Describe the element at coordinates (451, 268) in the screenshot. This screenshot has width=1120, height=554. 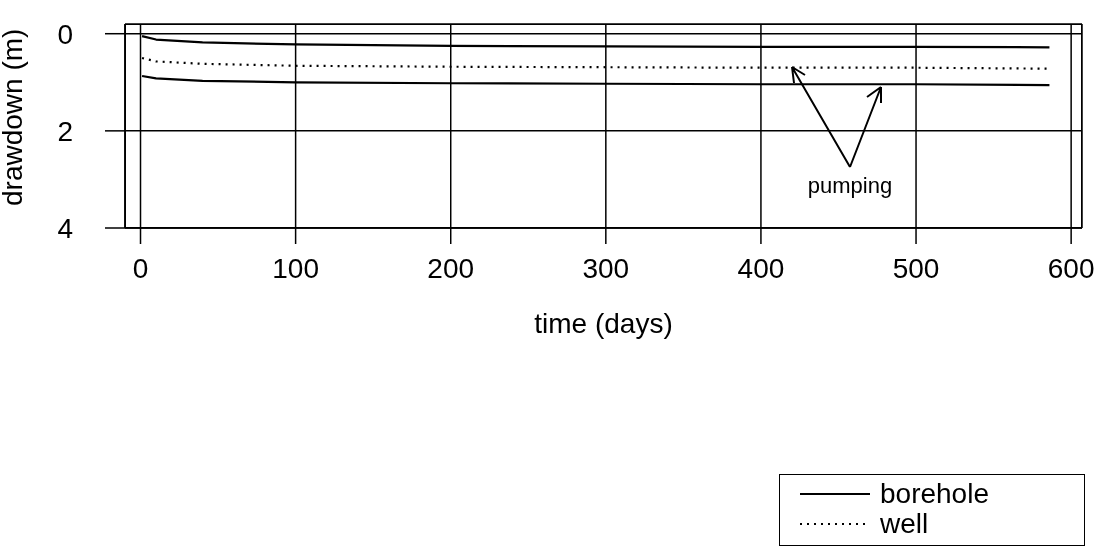
I see `x-tick-label: 200` at that location.